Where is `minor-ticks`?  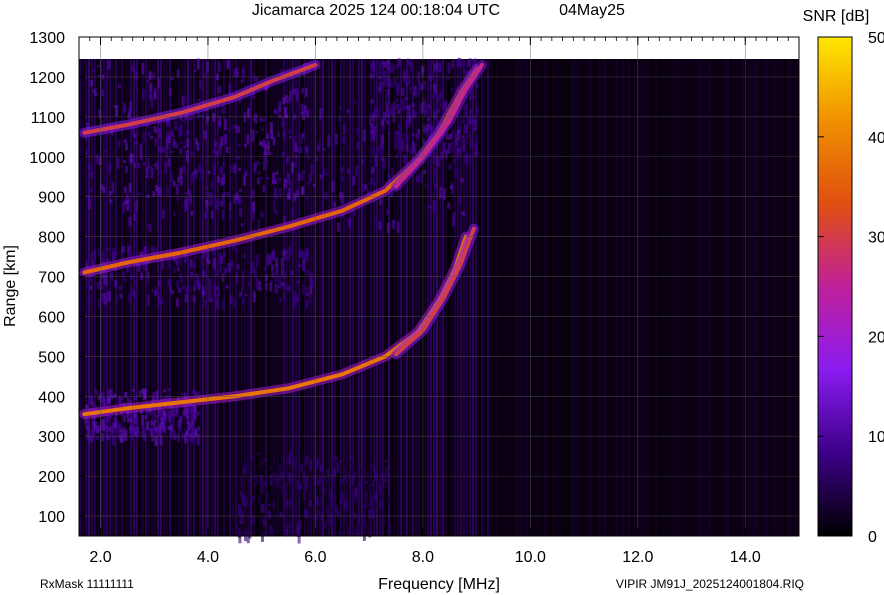 minor-ticks is located at coordinates (444, 39).